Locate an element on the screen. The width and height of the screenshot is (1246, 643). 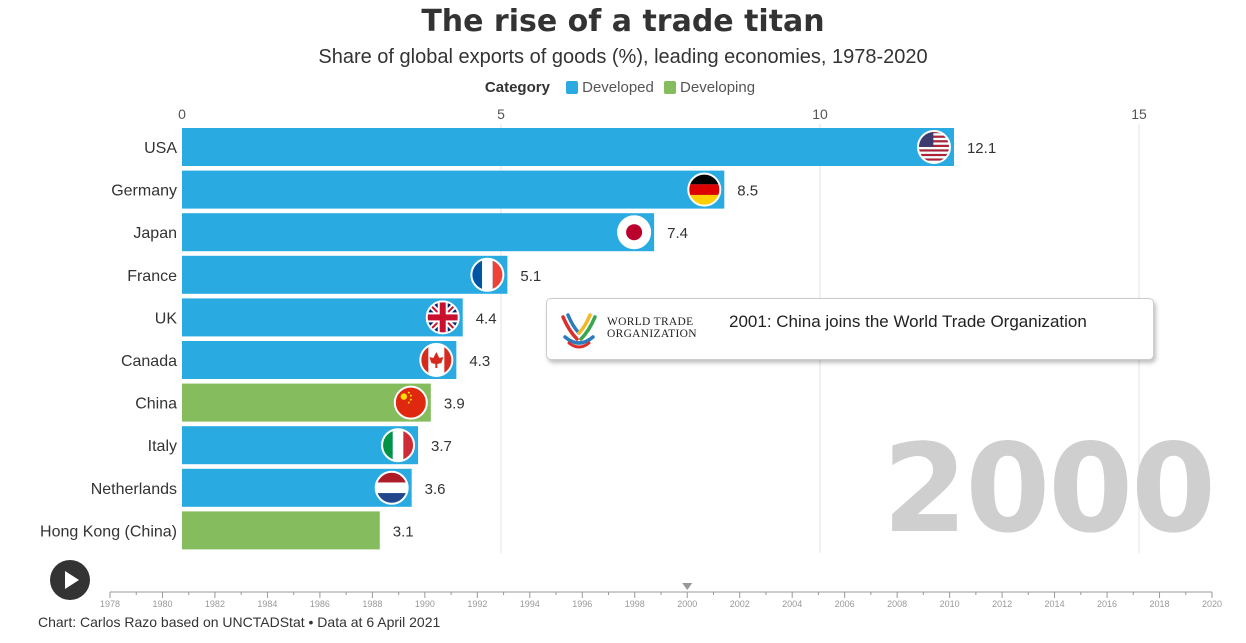
value-label: 3.1 is located at coordinates (403, 531).